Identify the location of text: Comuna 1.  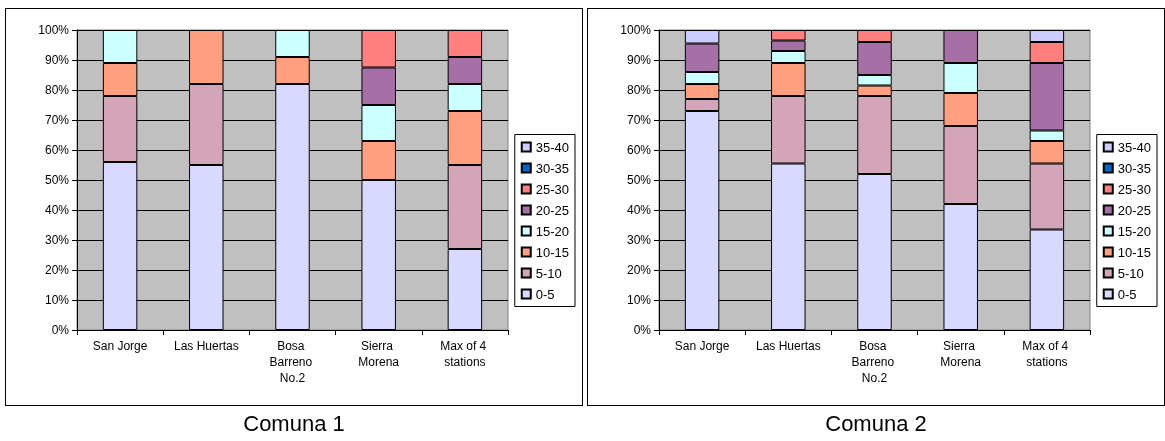
(294, 423).